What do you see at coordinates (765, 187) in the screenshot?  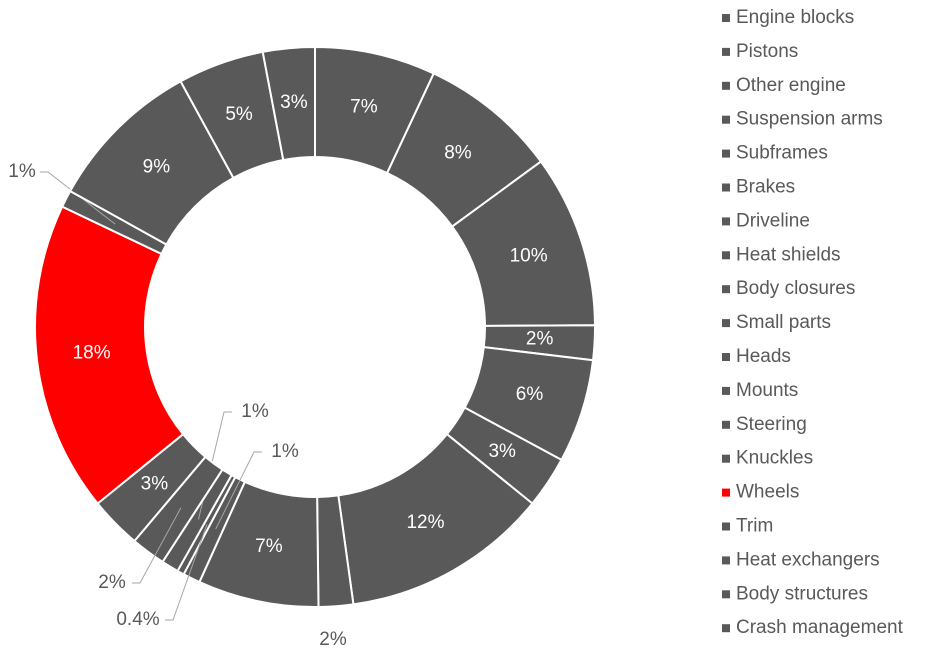 I see `legend-label: Brakes` at bounding box center [765, 187].